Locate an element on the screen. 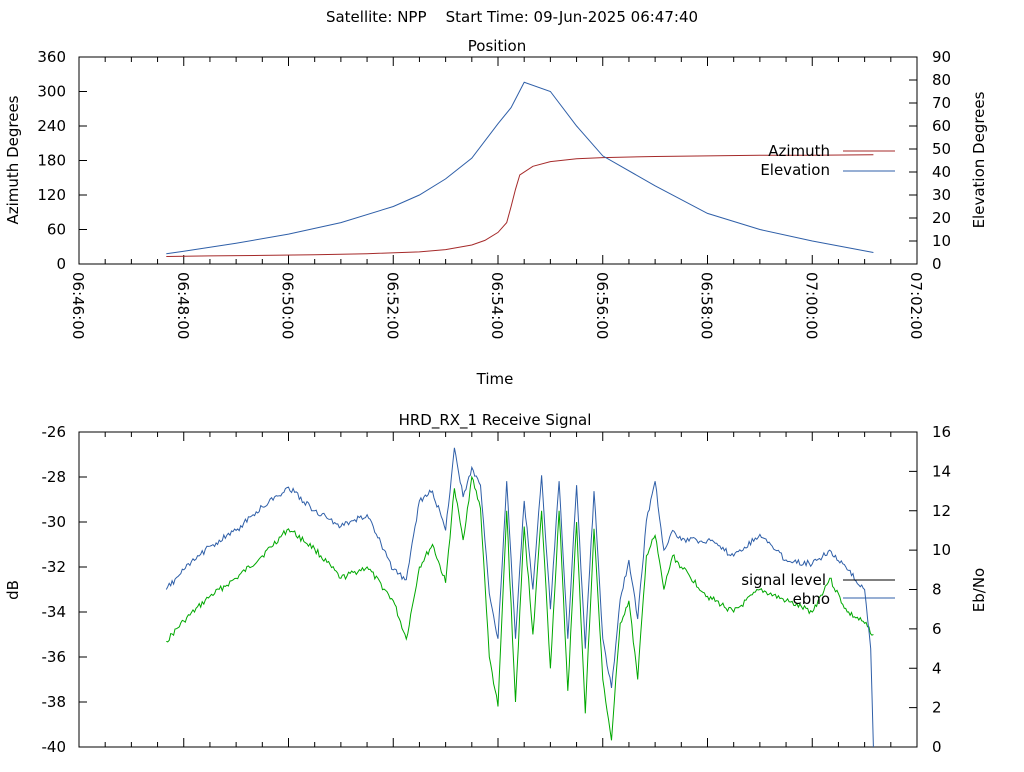 This screenshot has width=1024, height=772. signal-y-axis-label: dB is located at coordinates (13, 590).